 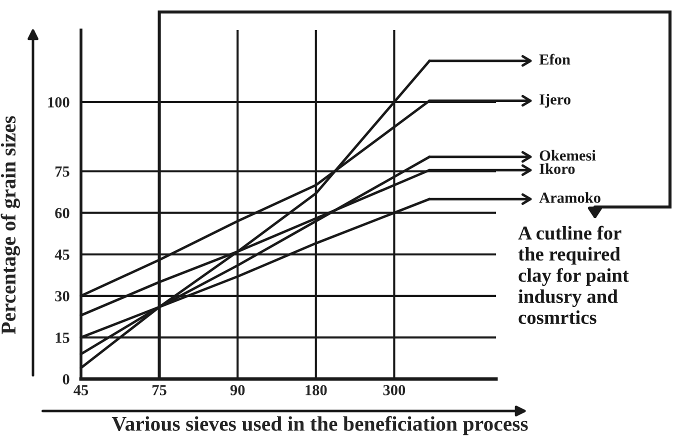 I want to click on legend-label: Efon, so click(x=554, y=59).